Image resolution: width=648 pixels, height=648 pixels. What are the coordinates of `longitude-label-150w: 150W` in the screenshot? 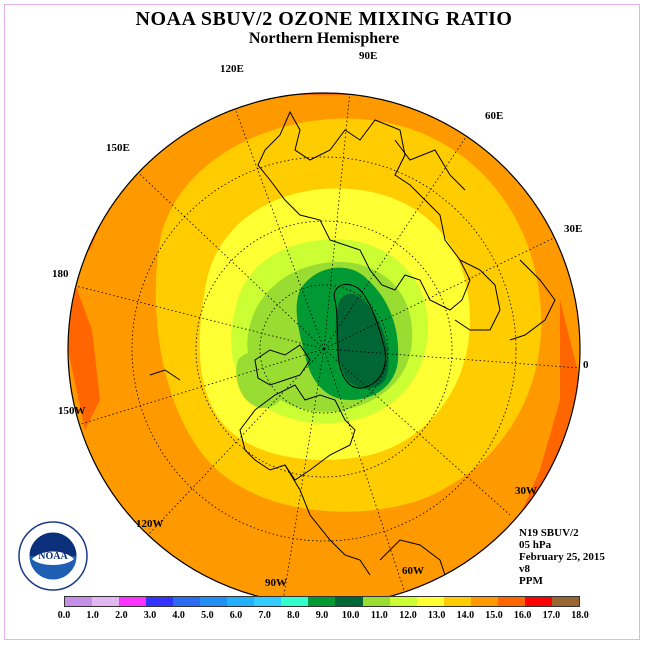 It's located at (72, 411).